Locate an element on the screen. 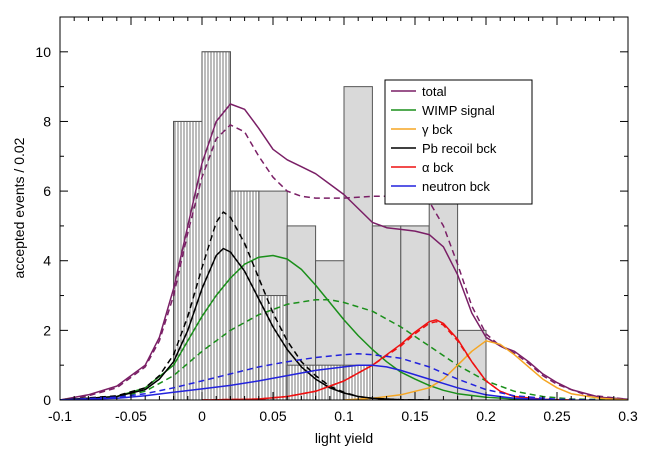 The image size is (654, 450). series--bck-dashed is located at coordinates (386, 360).